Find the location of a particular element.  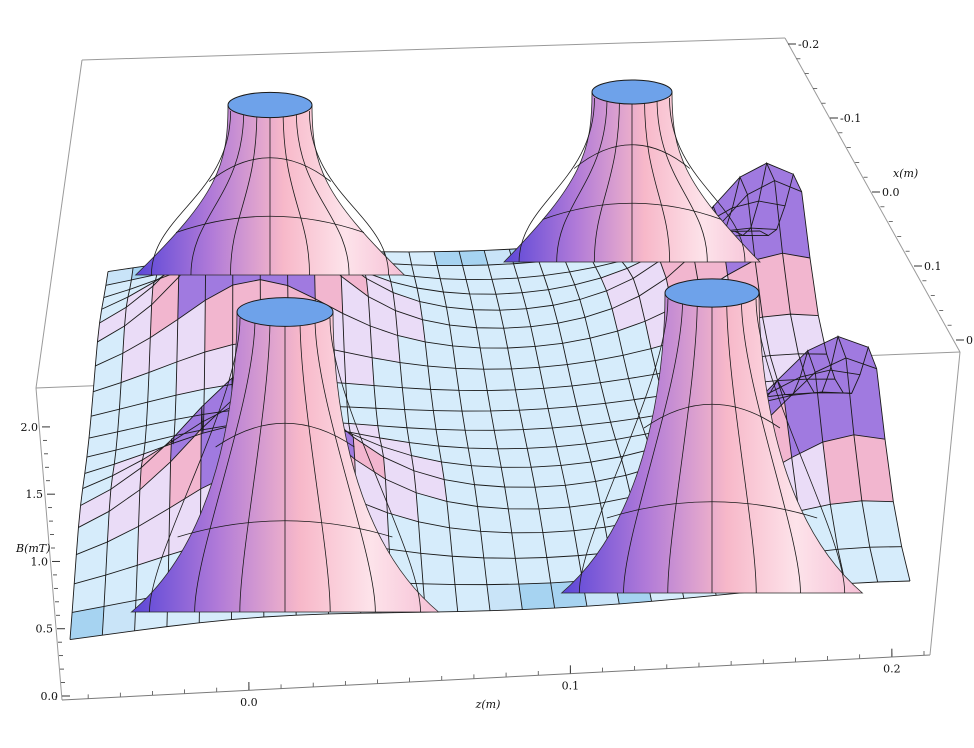

b-tick-label: 2.0 is located at coordinates (30, 427).